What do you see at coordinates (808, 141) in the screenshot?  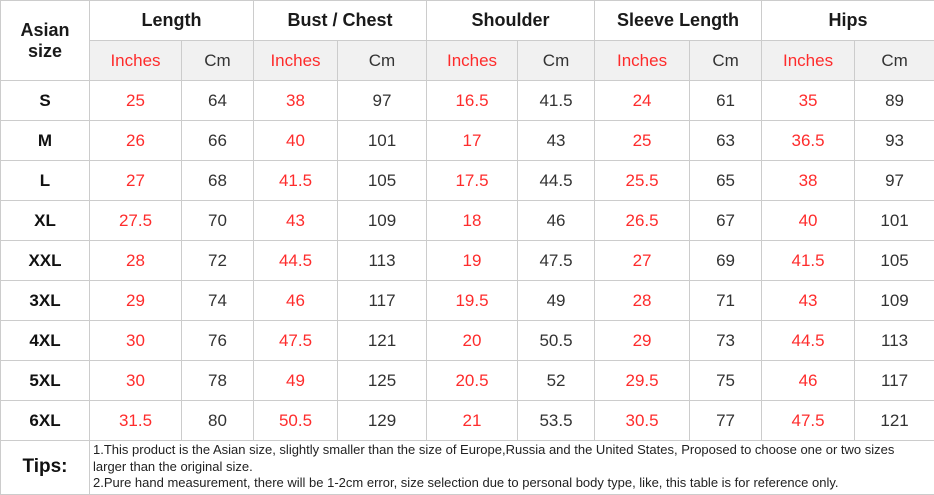 I see `inches-value: 36.5` at bounding box center [808, 141].